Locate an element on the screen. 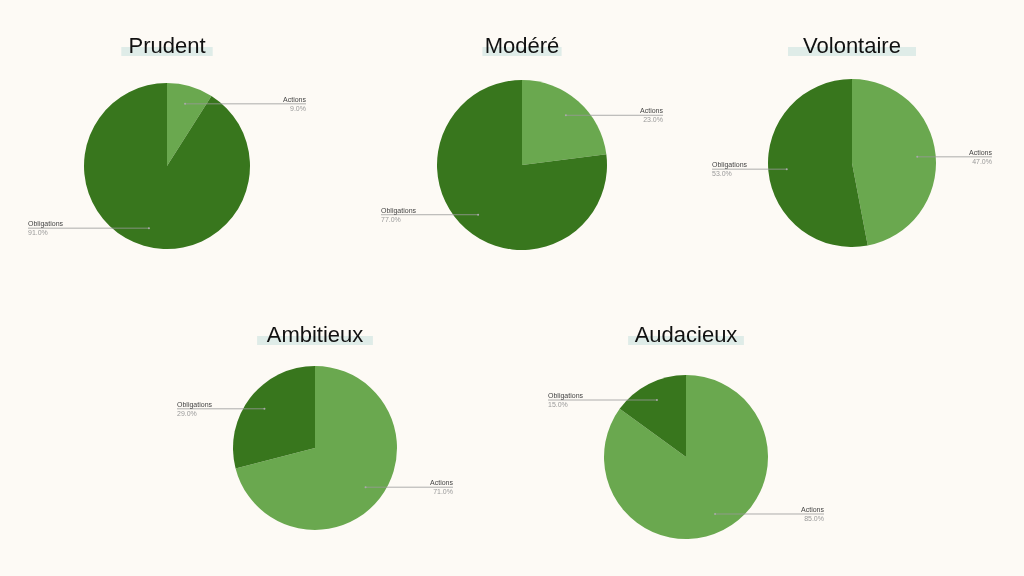 This screenshot has width=1024, height=576. chart-title: Audacieux is located at coordinates (686, 334).